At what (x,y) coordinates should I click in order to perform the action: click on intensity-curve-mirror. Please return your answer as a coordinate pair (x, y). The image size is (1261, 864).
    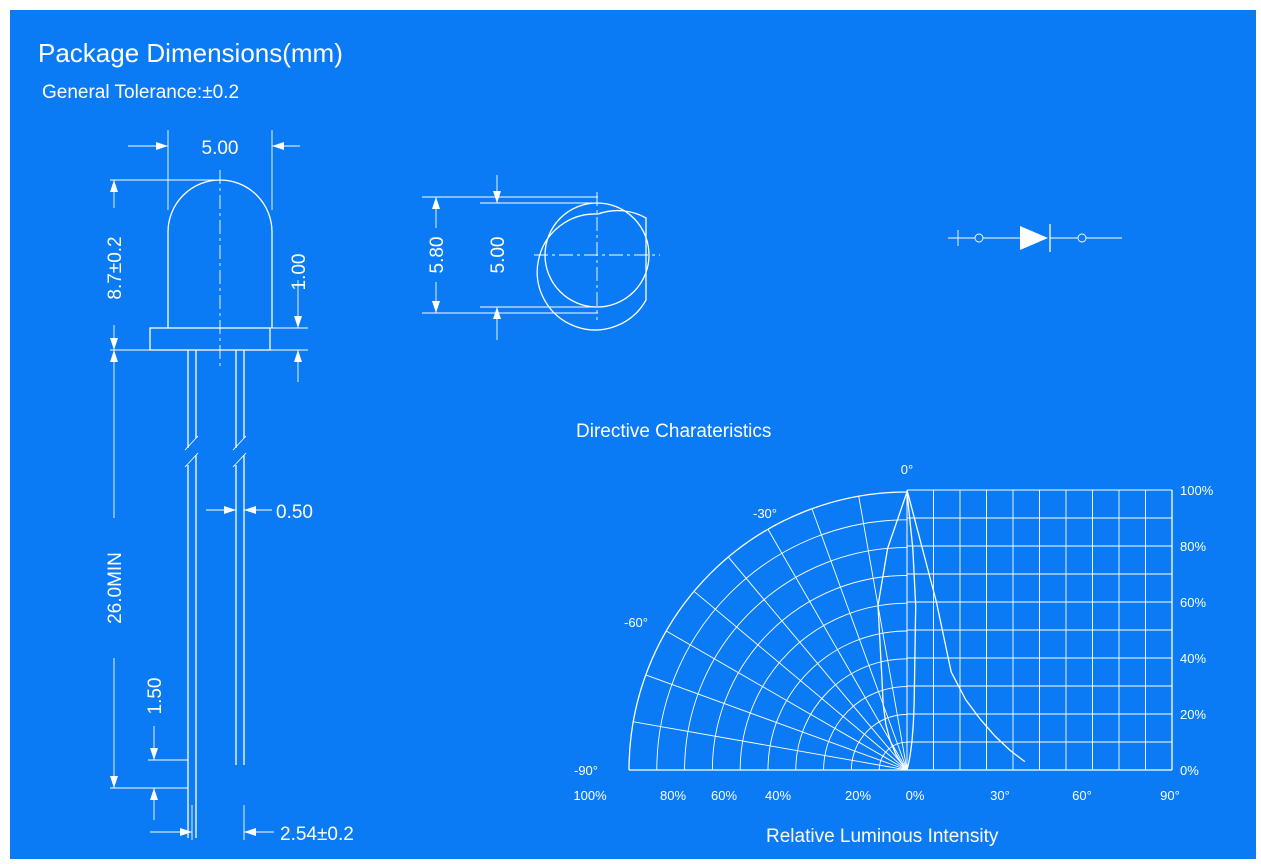
    Looking at the image, I should click on (911, 631).